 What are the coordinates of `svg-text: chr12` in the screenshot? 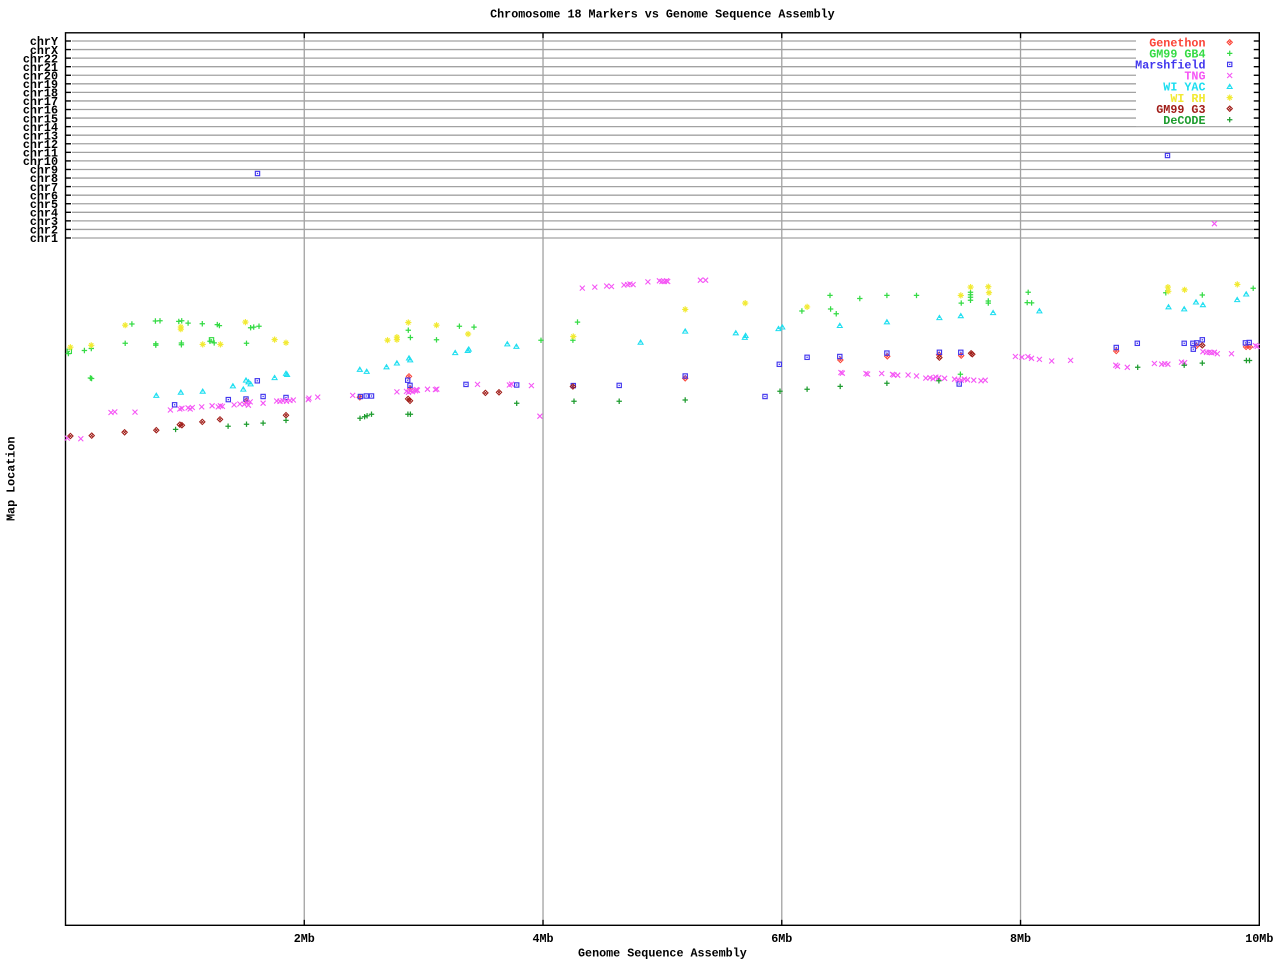 It's located at (40, 145).